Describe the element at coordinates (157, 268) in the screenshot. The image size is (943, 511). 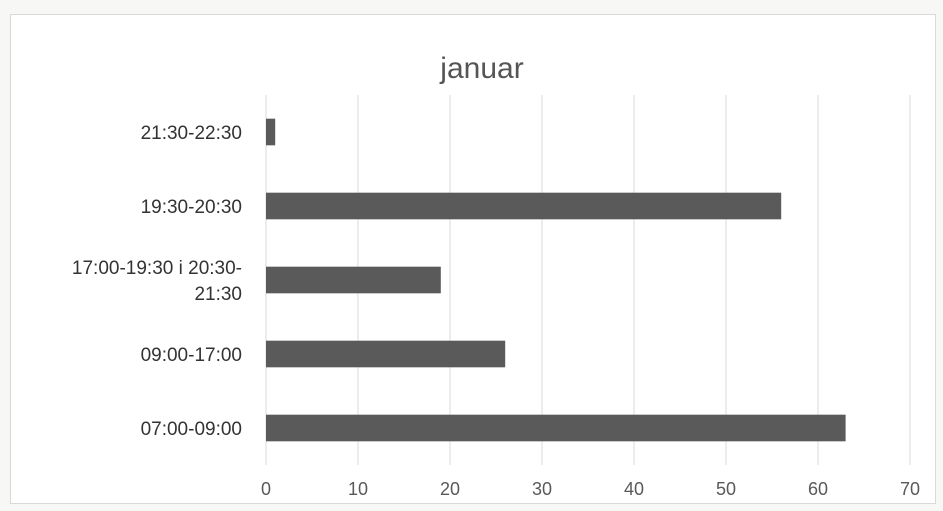
I see `category-label: 17:00-19:30 i 20:30-` at that location.